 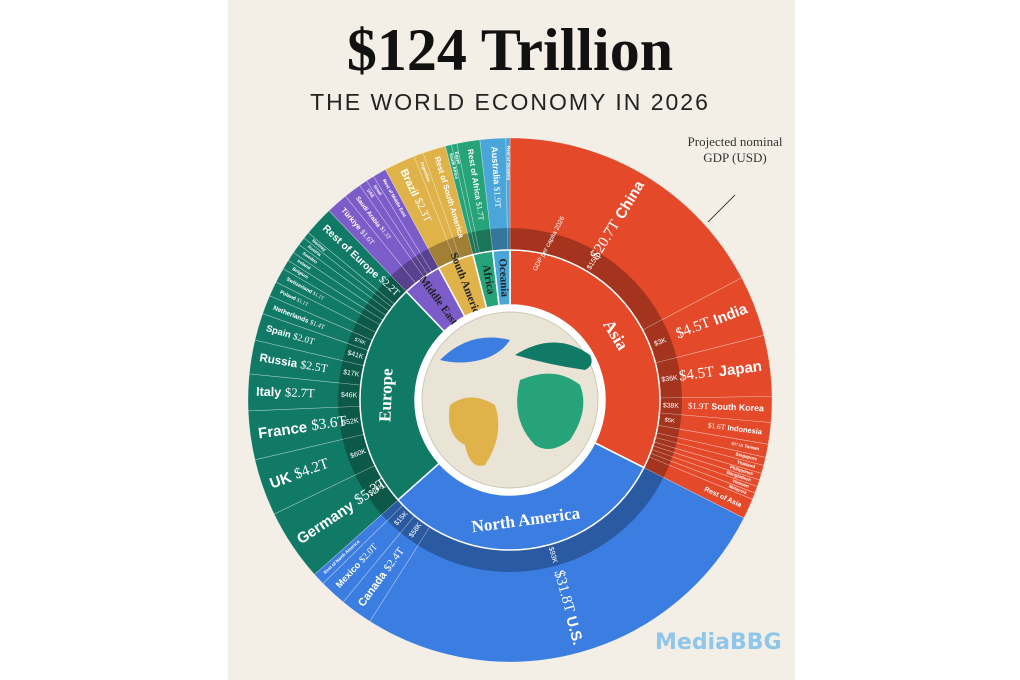 What do you see at coordinates (510, 50) in the screenshot?
I see `chart-title: $124 Trillion` at bounding box center [510, 50].